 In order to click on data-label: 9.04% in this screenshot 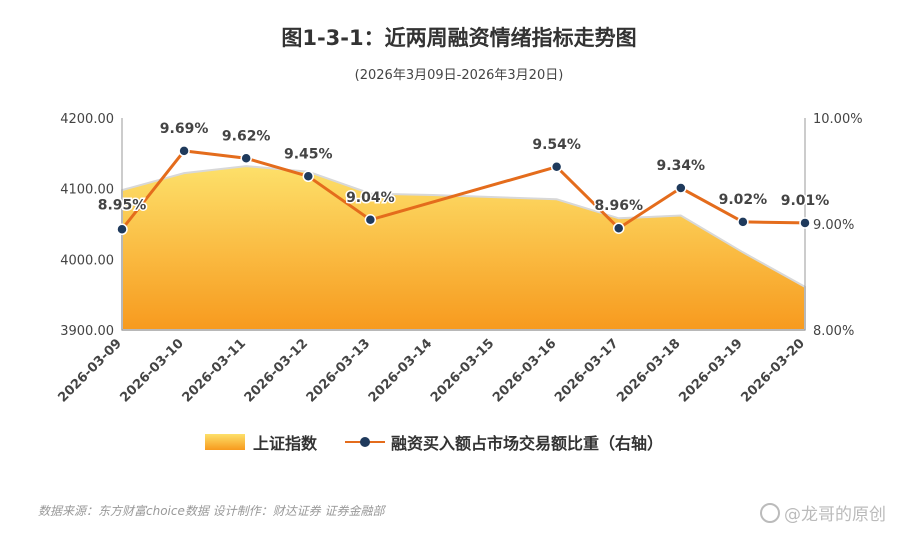, I will do `click(370, 198)`.